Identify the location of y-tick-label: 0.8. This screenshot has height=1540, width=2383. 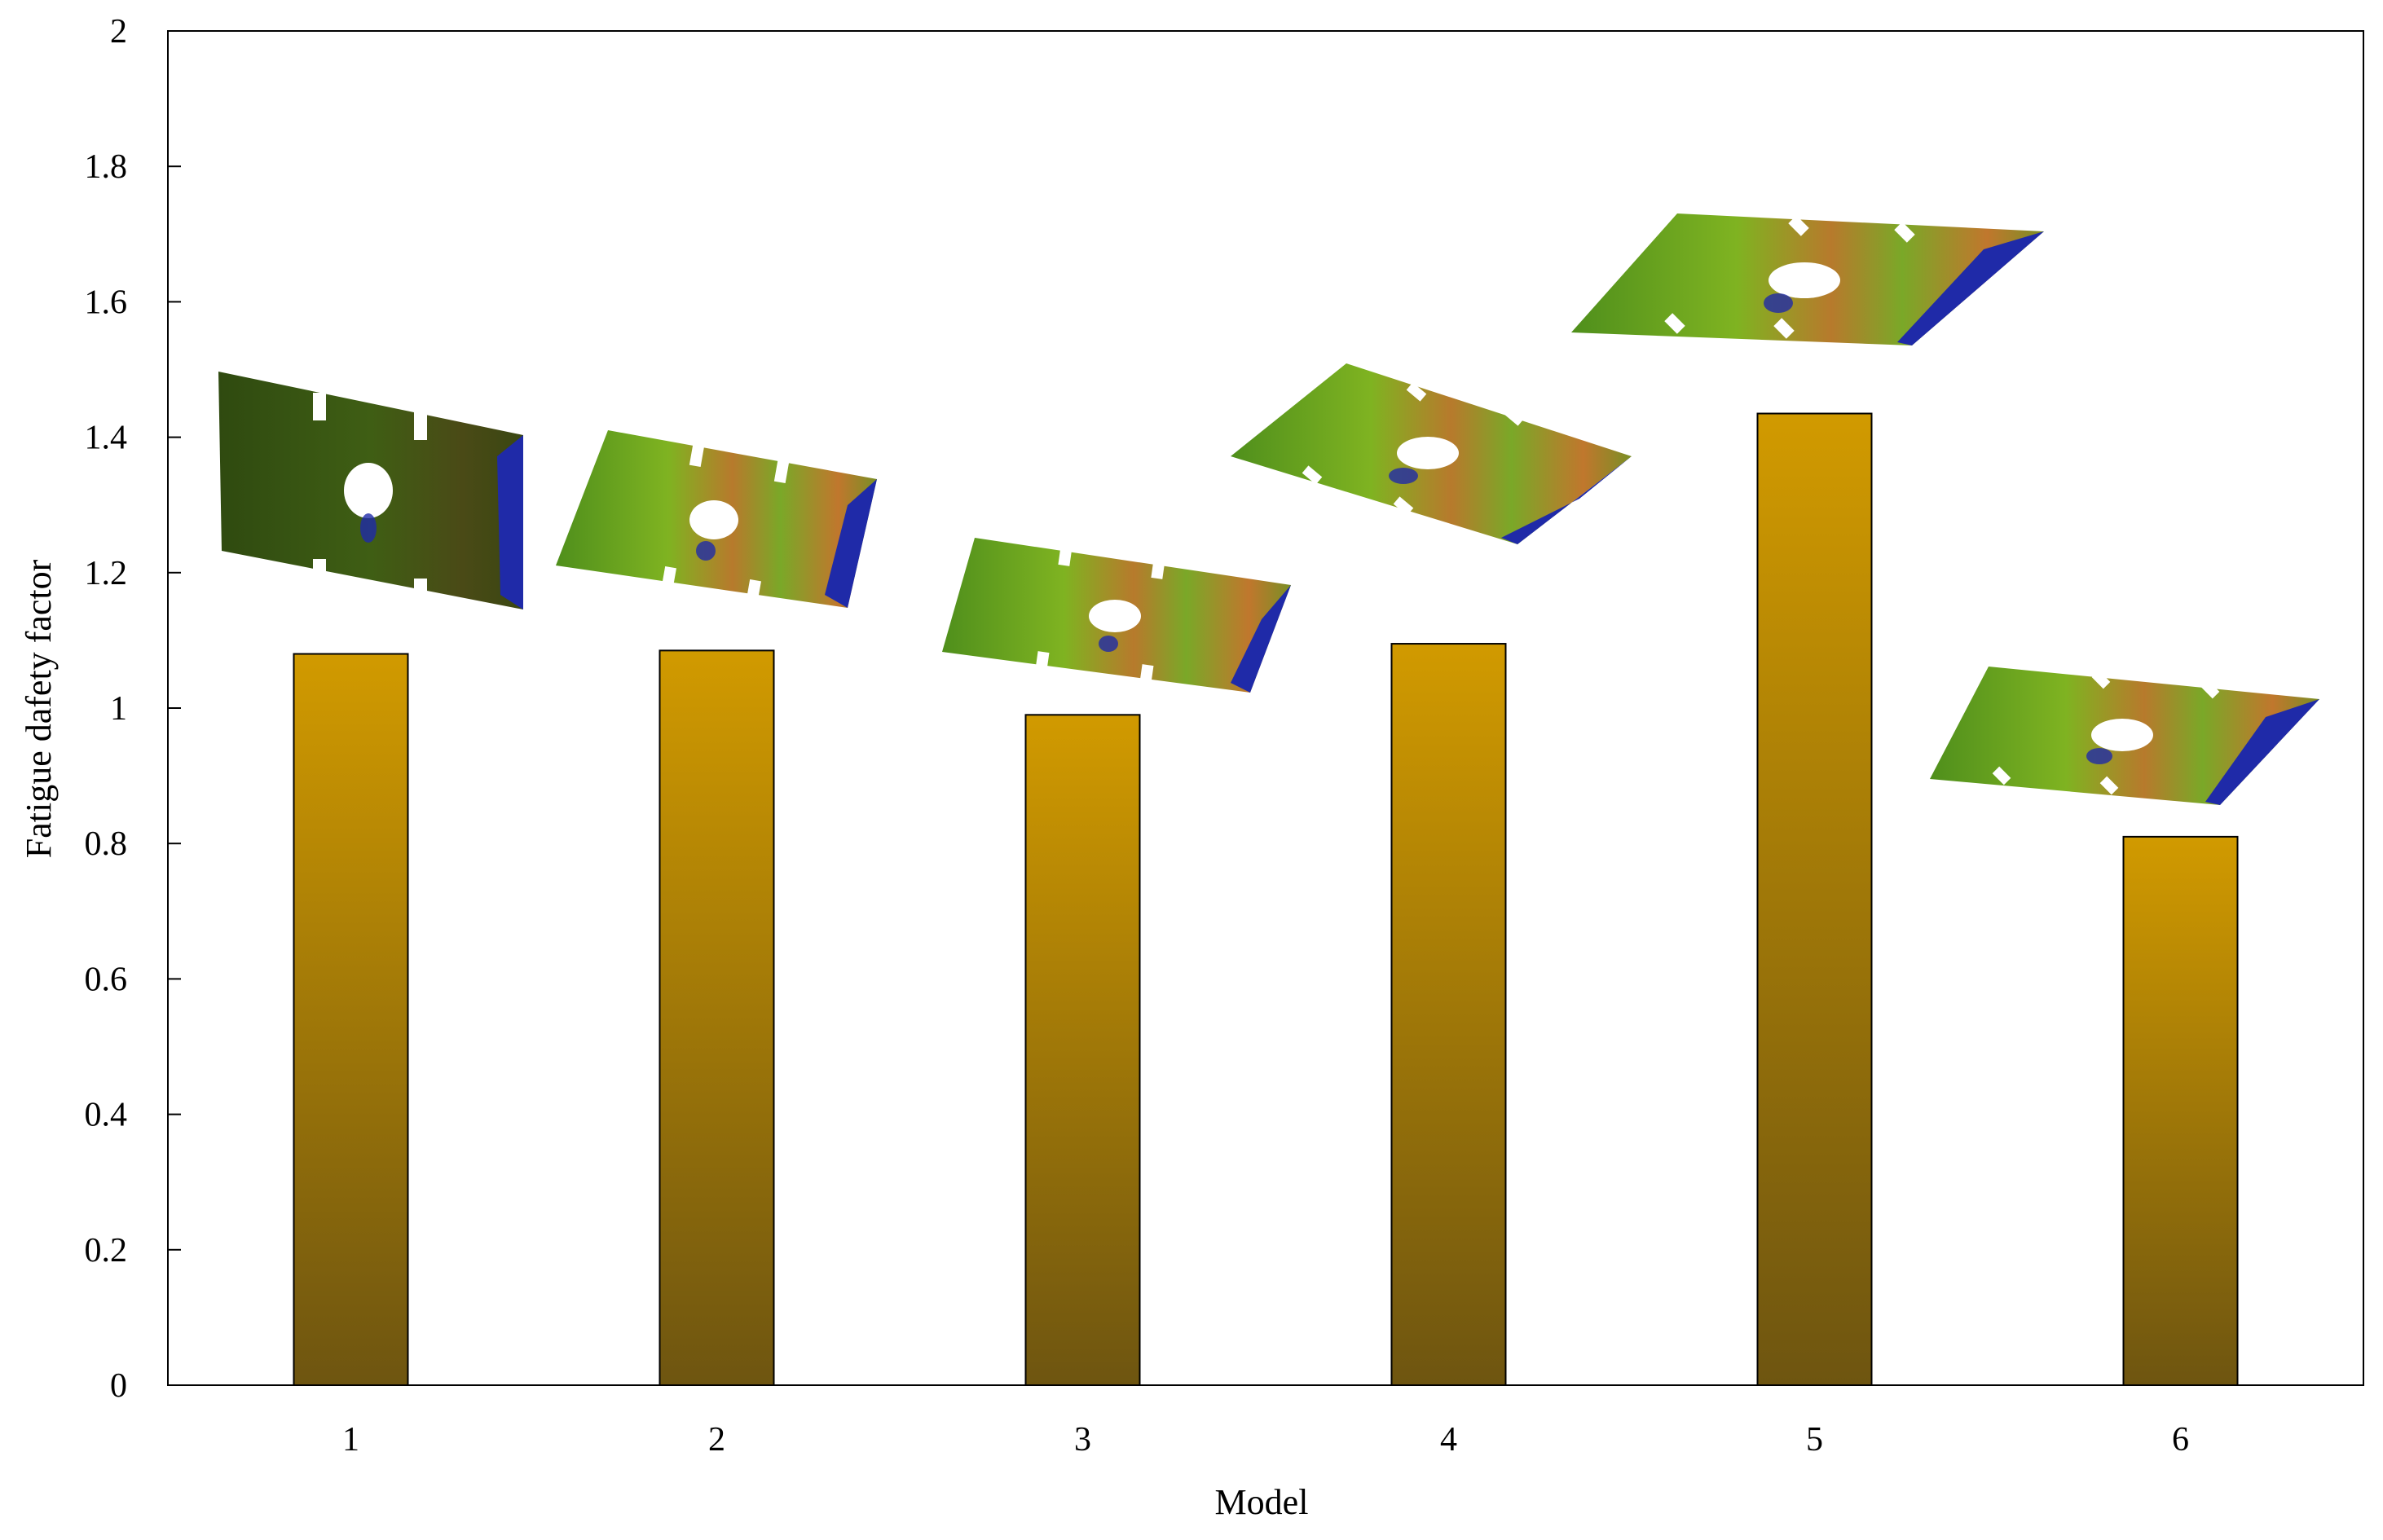
(107, 844).